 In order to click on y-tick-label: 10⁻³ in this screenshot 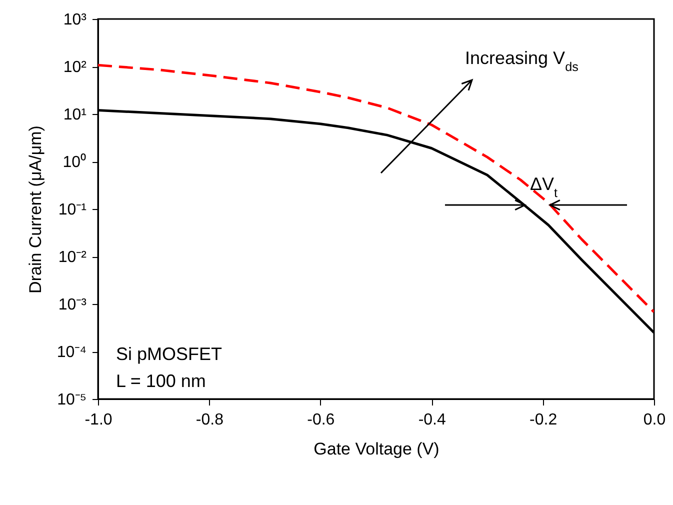, I will do `click(73, 305)`.